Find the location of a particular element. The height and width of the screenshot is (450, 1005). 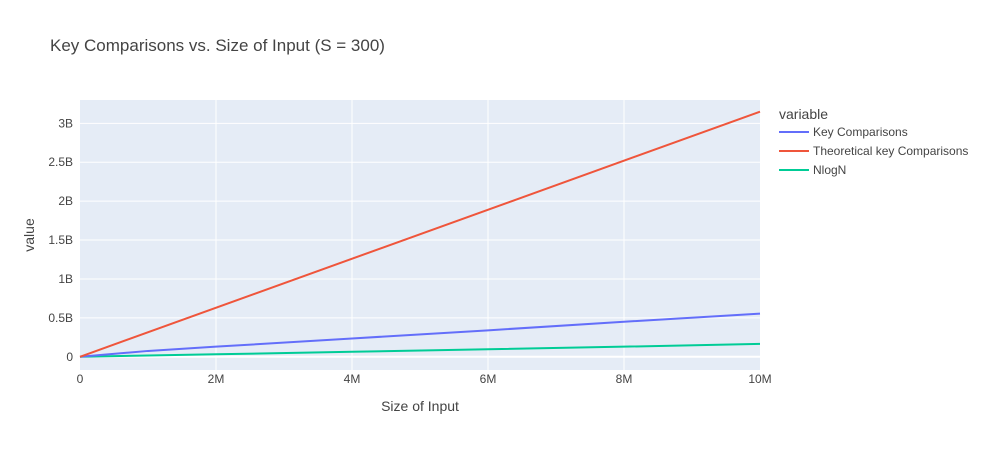

y-axis-title: value is located at coordinates (29, 235).